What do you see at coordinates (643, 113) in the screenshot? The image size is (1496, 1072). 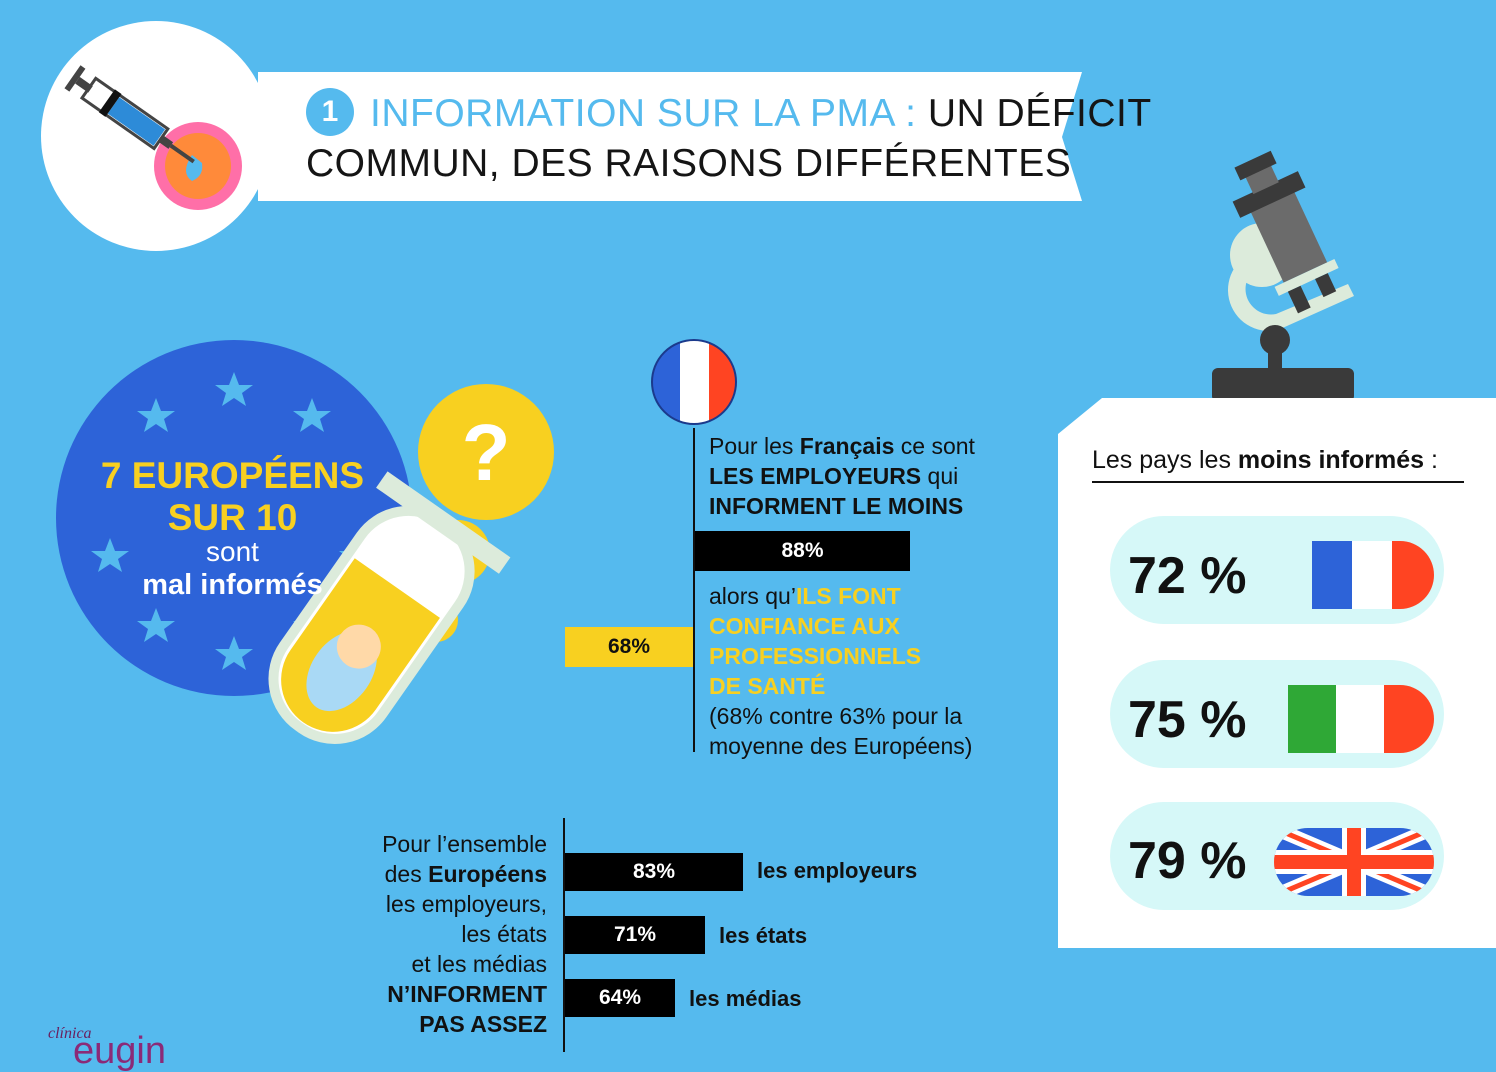 I see `title-accent: INFORMATION SUR LA PMA :` at bounding box center [643, 113].